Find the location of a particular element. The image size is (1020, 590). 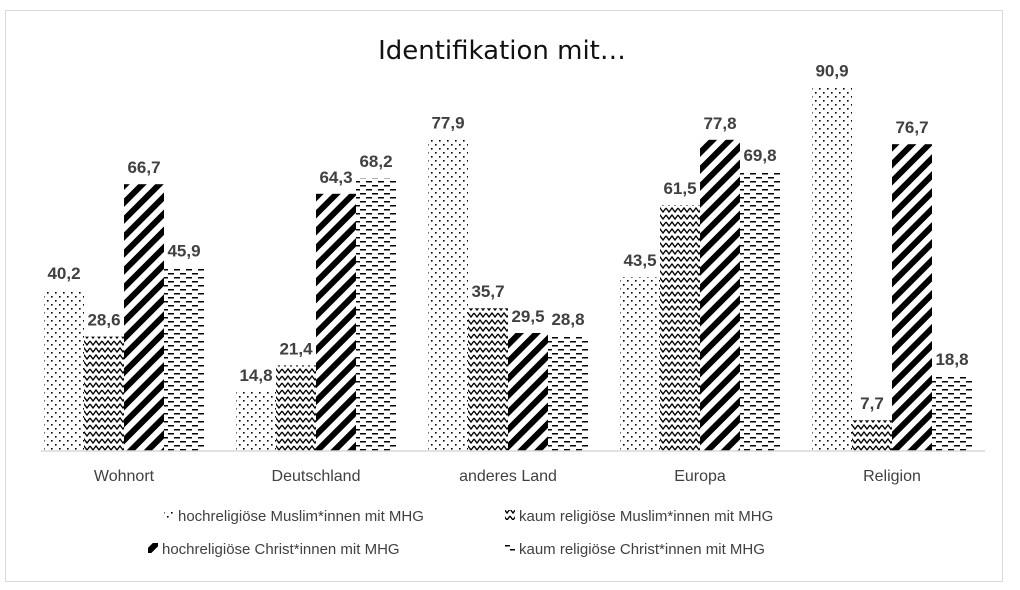

data-label: 40,2 is located at coordinates (63, 273).